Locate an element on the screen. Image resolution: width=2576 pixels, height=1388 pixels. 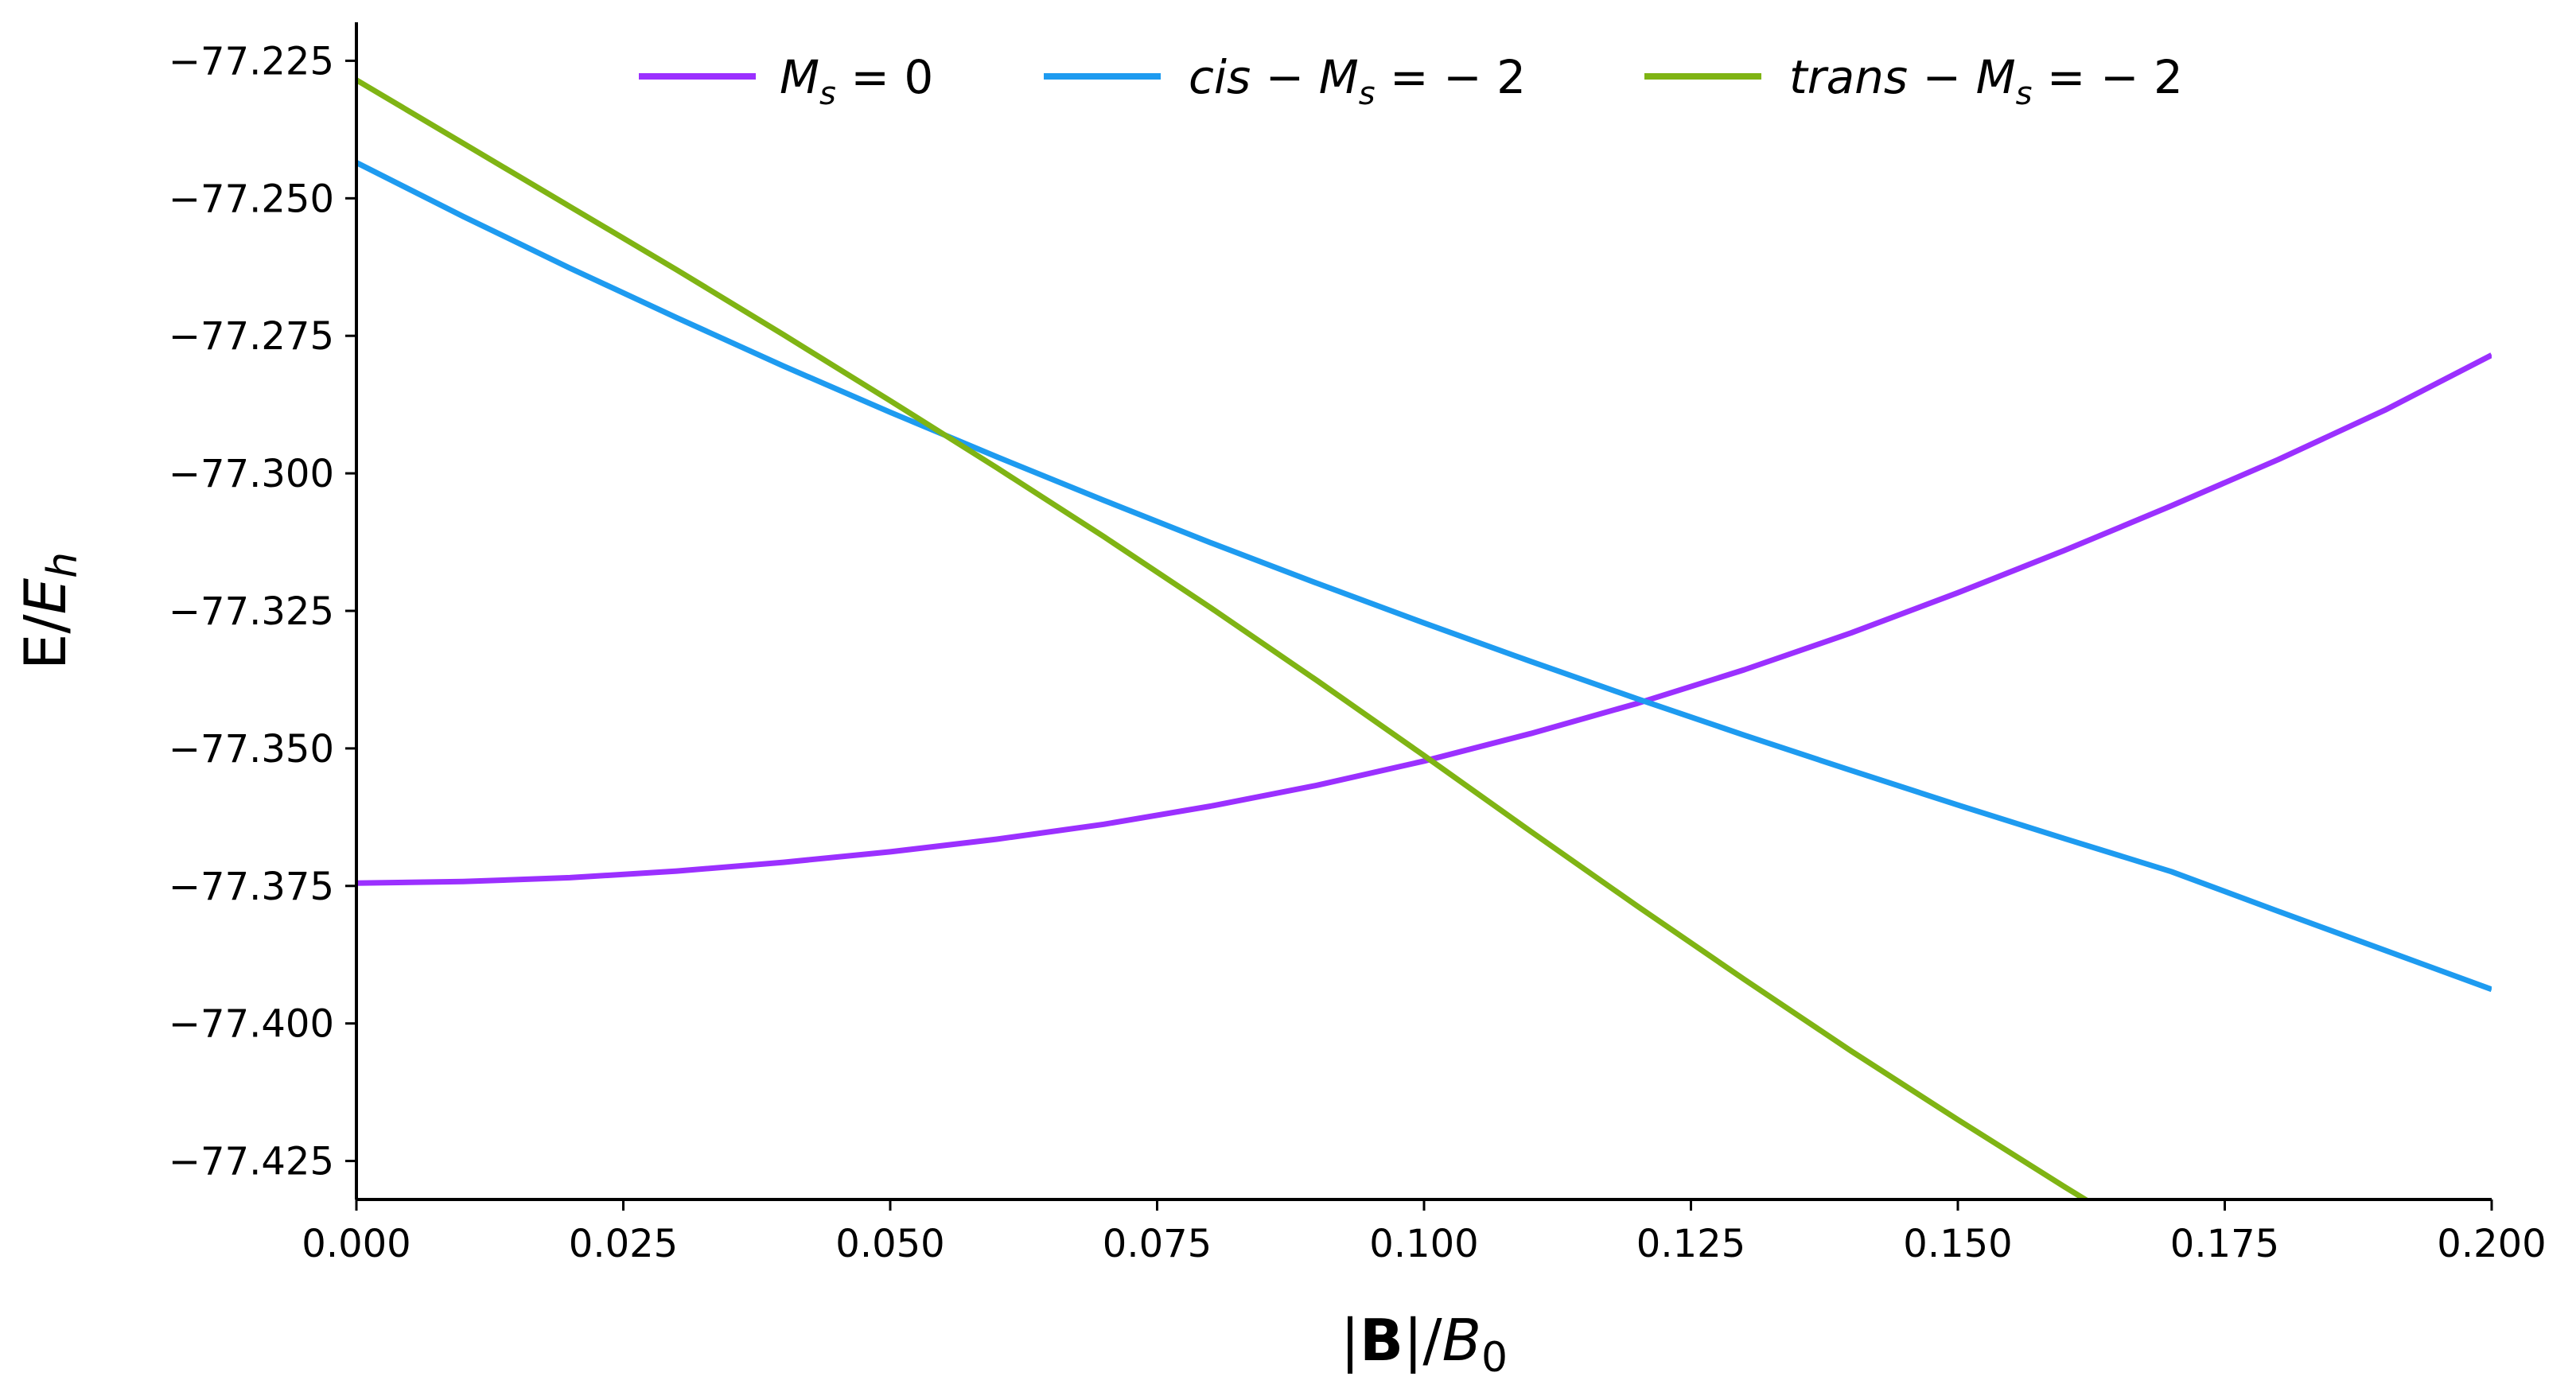
y-tick-label: −77.425 is located at coordinates (252, 1162).